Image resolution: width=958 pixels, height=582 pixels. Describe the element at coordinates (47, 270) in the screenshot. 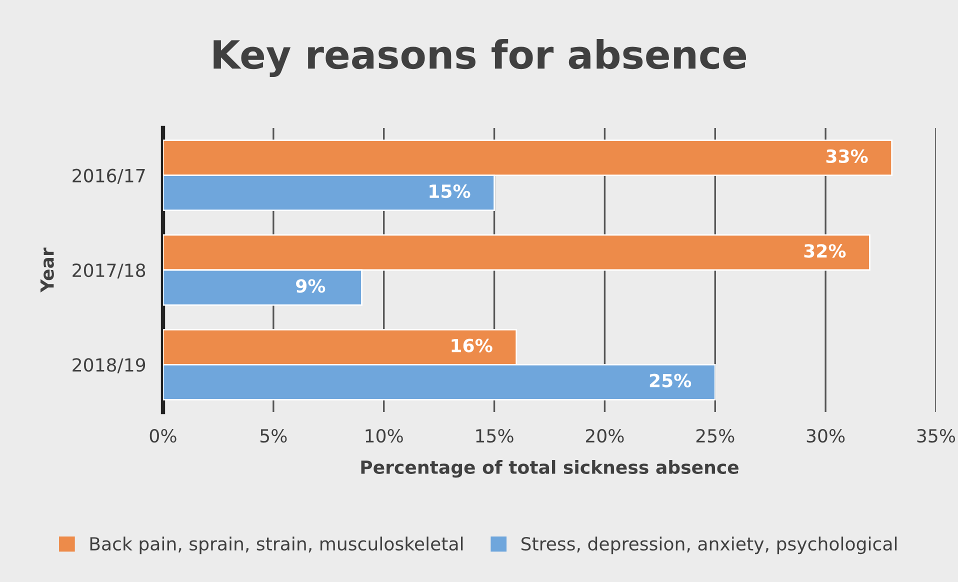

I see `y-axis-title: Year` at that location.